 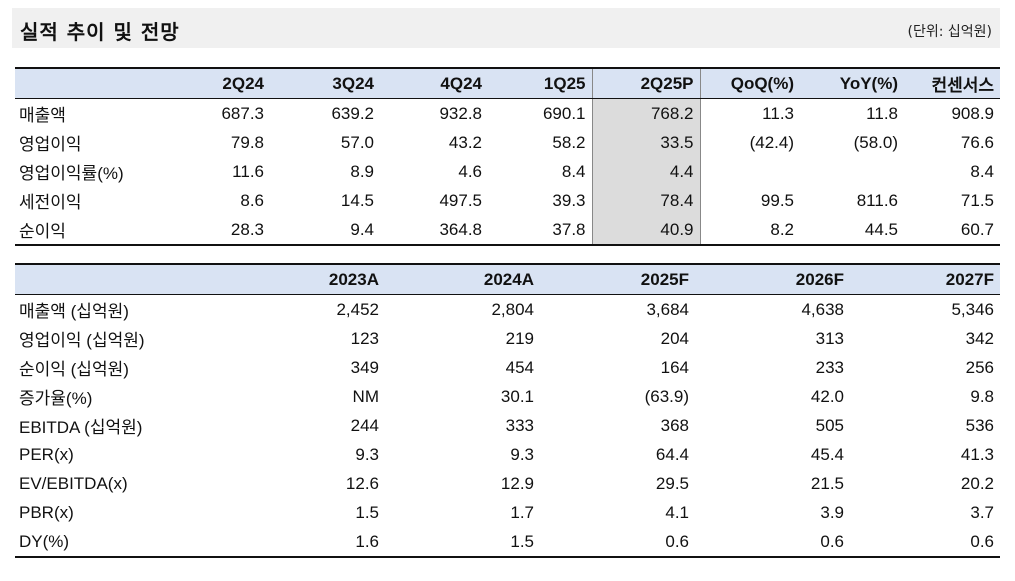 I want to click on table-cell: (58.0), so click(x=875, y=142).